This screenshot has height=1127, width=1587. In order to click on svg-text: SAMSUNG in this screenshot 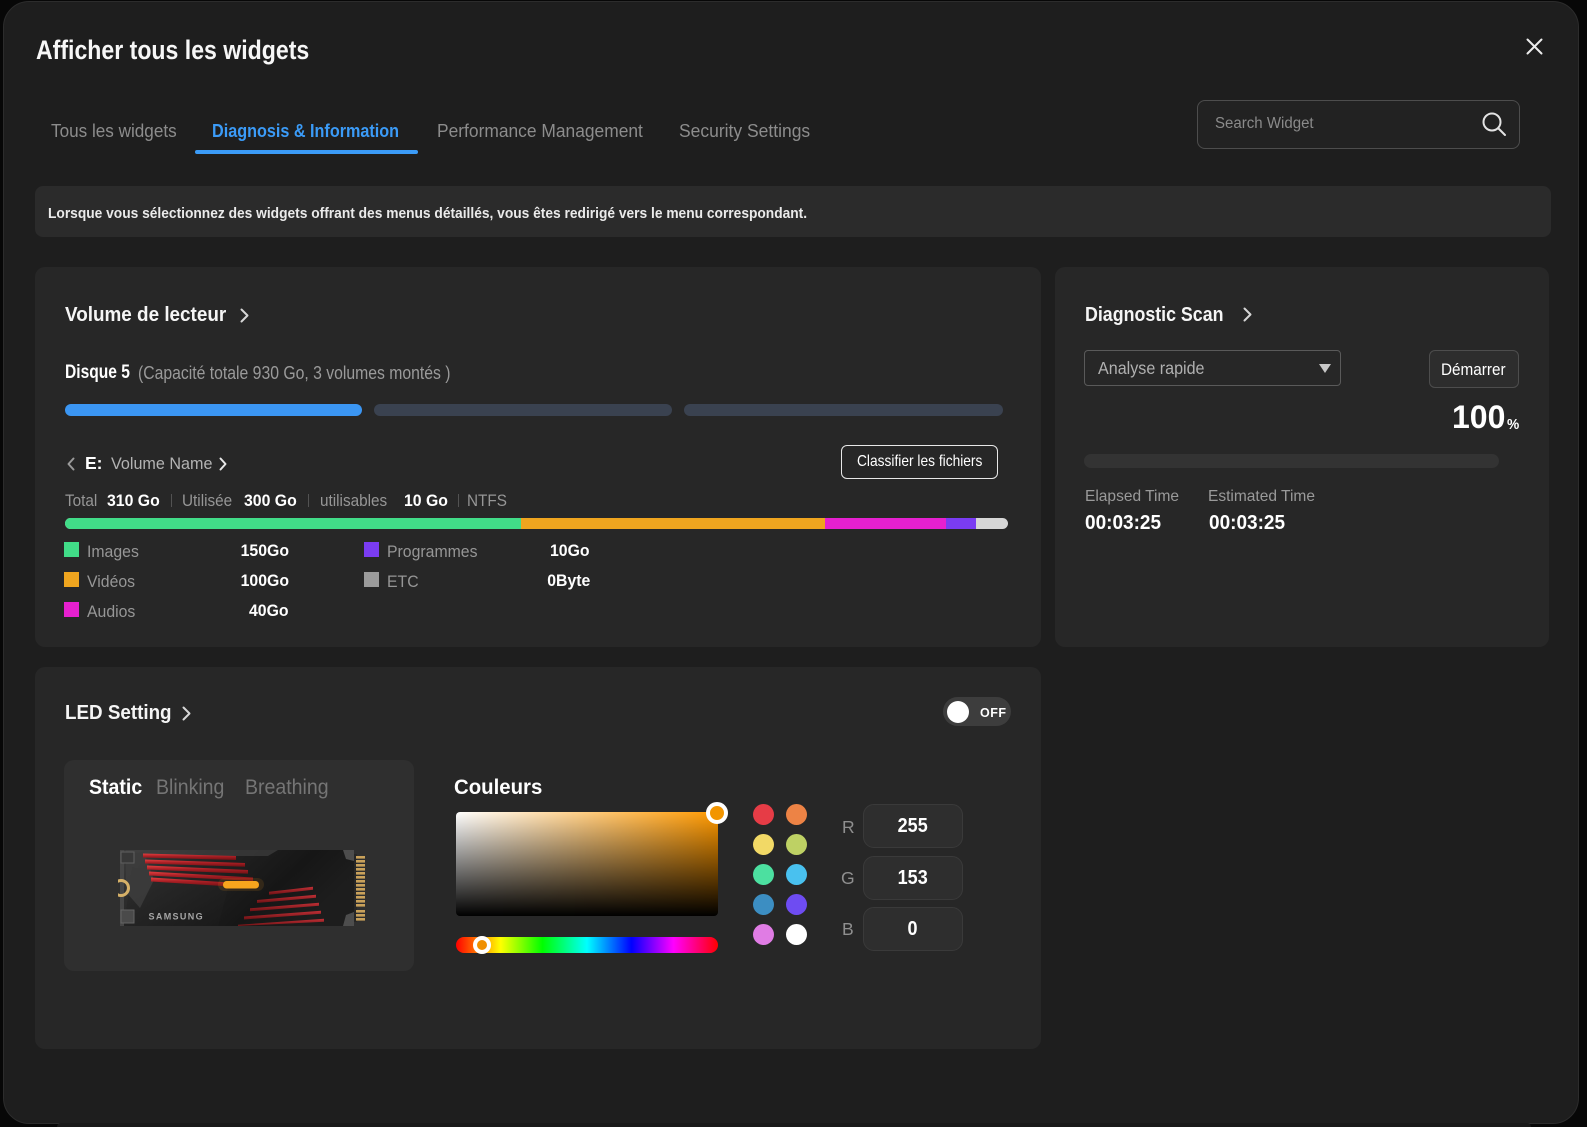, I will do `click(176, 917)`.